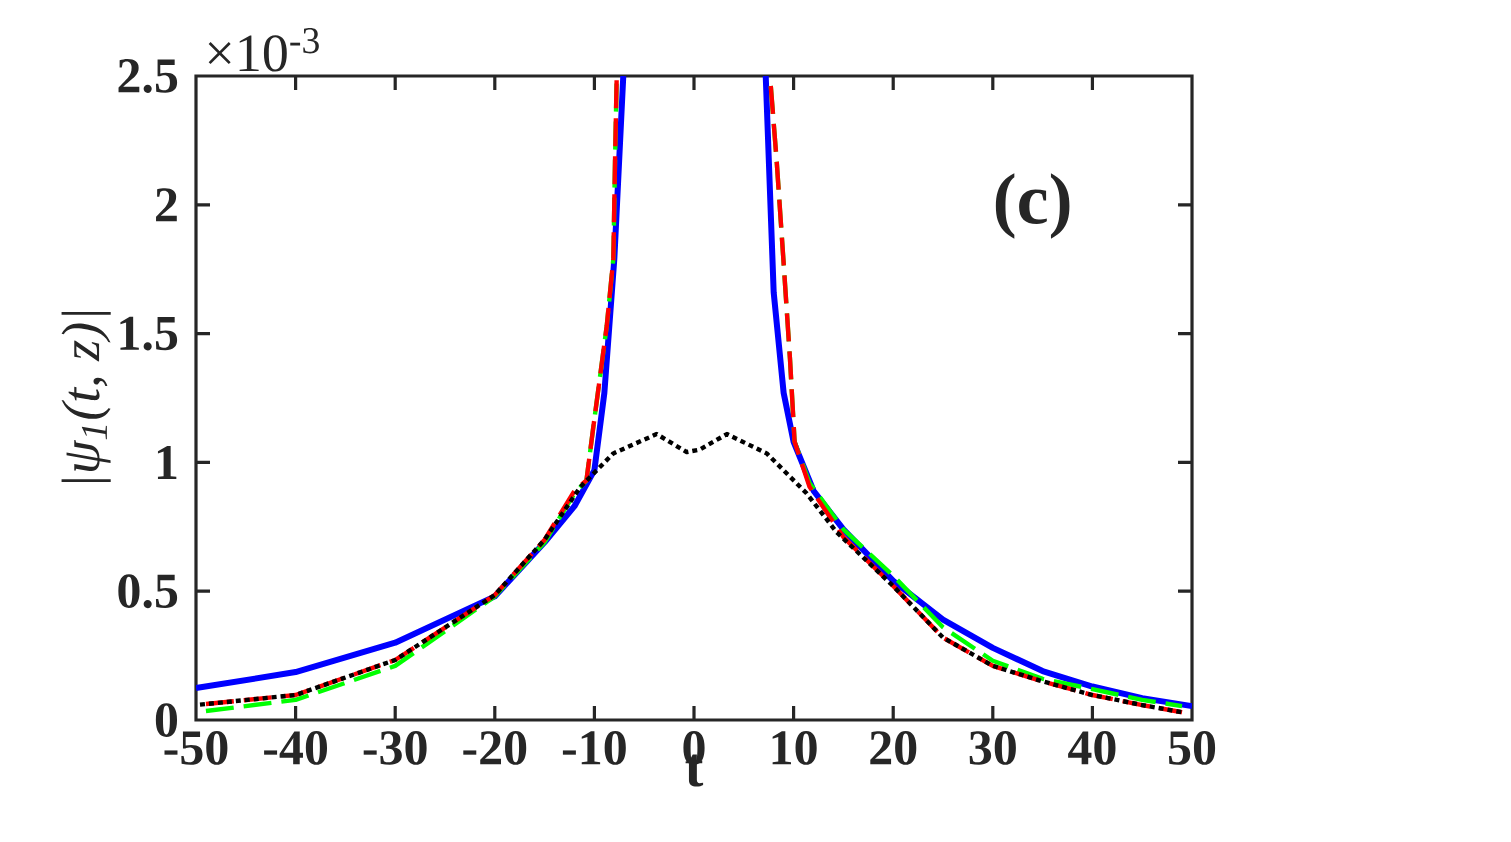  What do you see at coordinates (1032, 206) in the screenshot?
I see `annotation: (c)` at bounding box center [1032, 206].